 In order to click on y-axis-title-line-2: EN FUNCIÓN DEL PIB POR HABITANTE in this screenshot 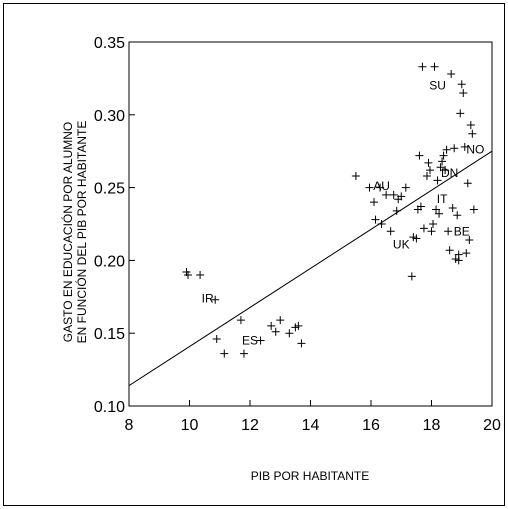, I will do `click(81, 232)`.